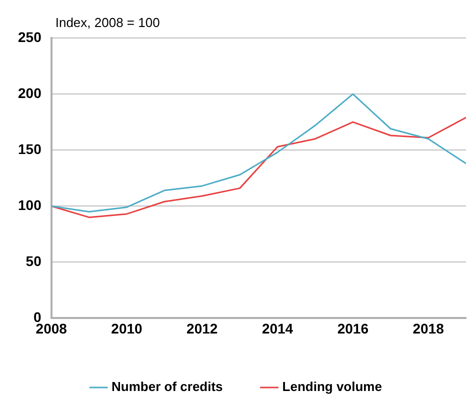 The width and height of the screenshot is (476, 412). What do you see at coordinates (30, 92) in the screenshot?
I see `y-tick-label: 200` at bounding box center [30, 92].